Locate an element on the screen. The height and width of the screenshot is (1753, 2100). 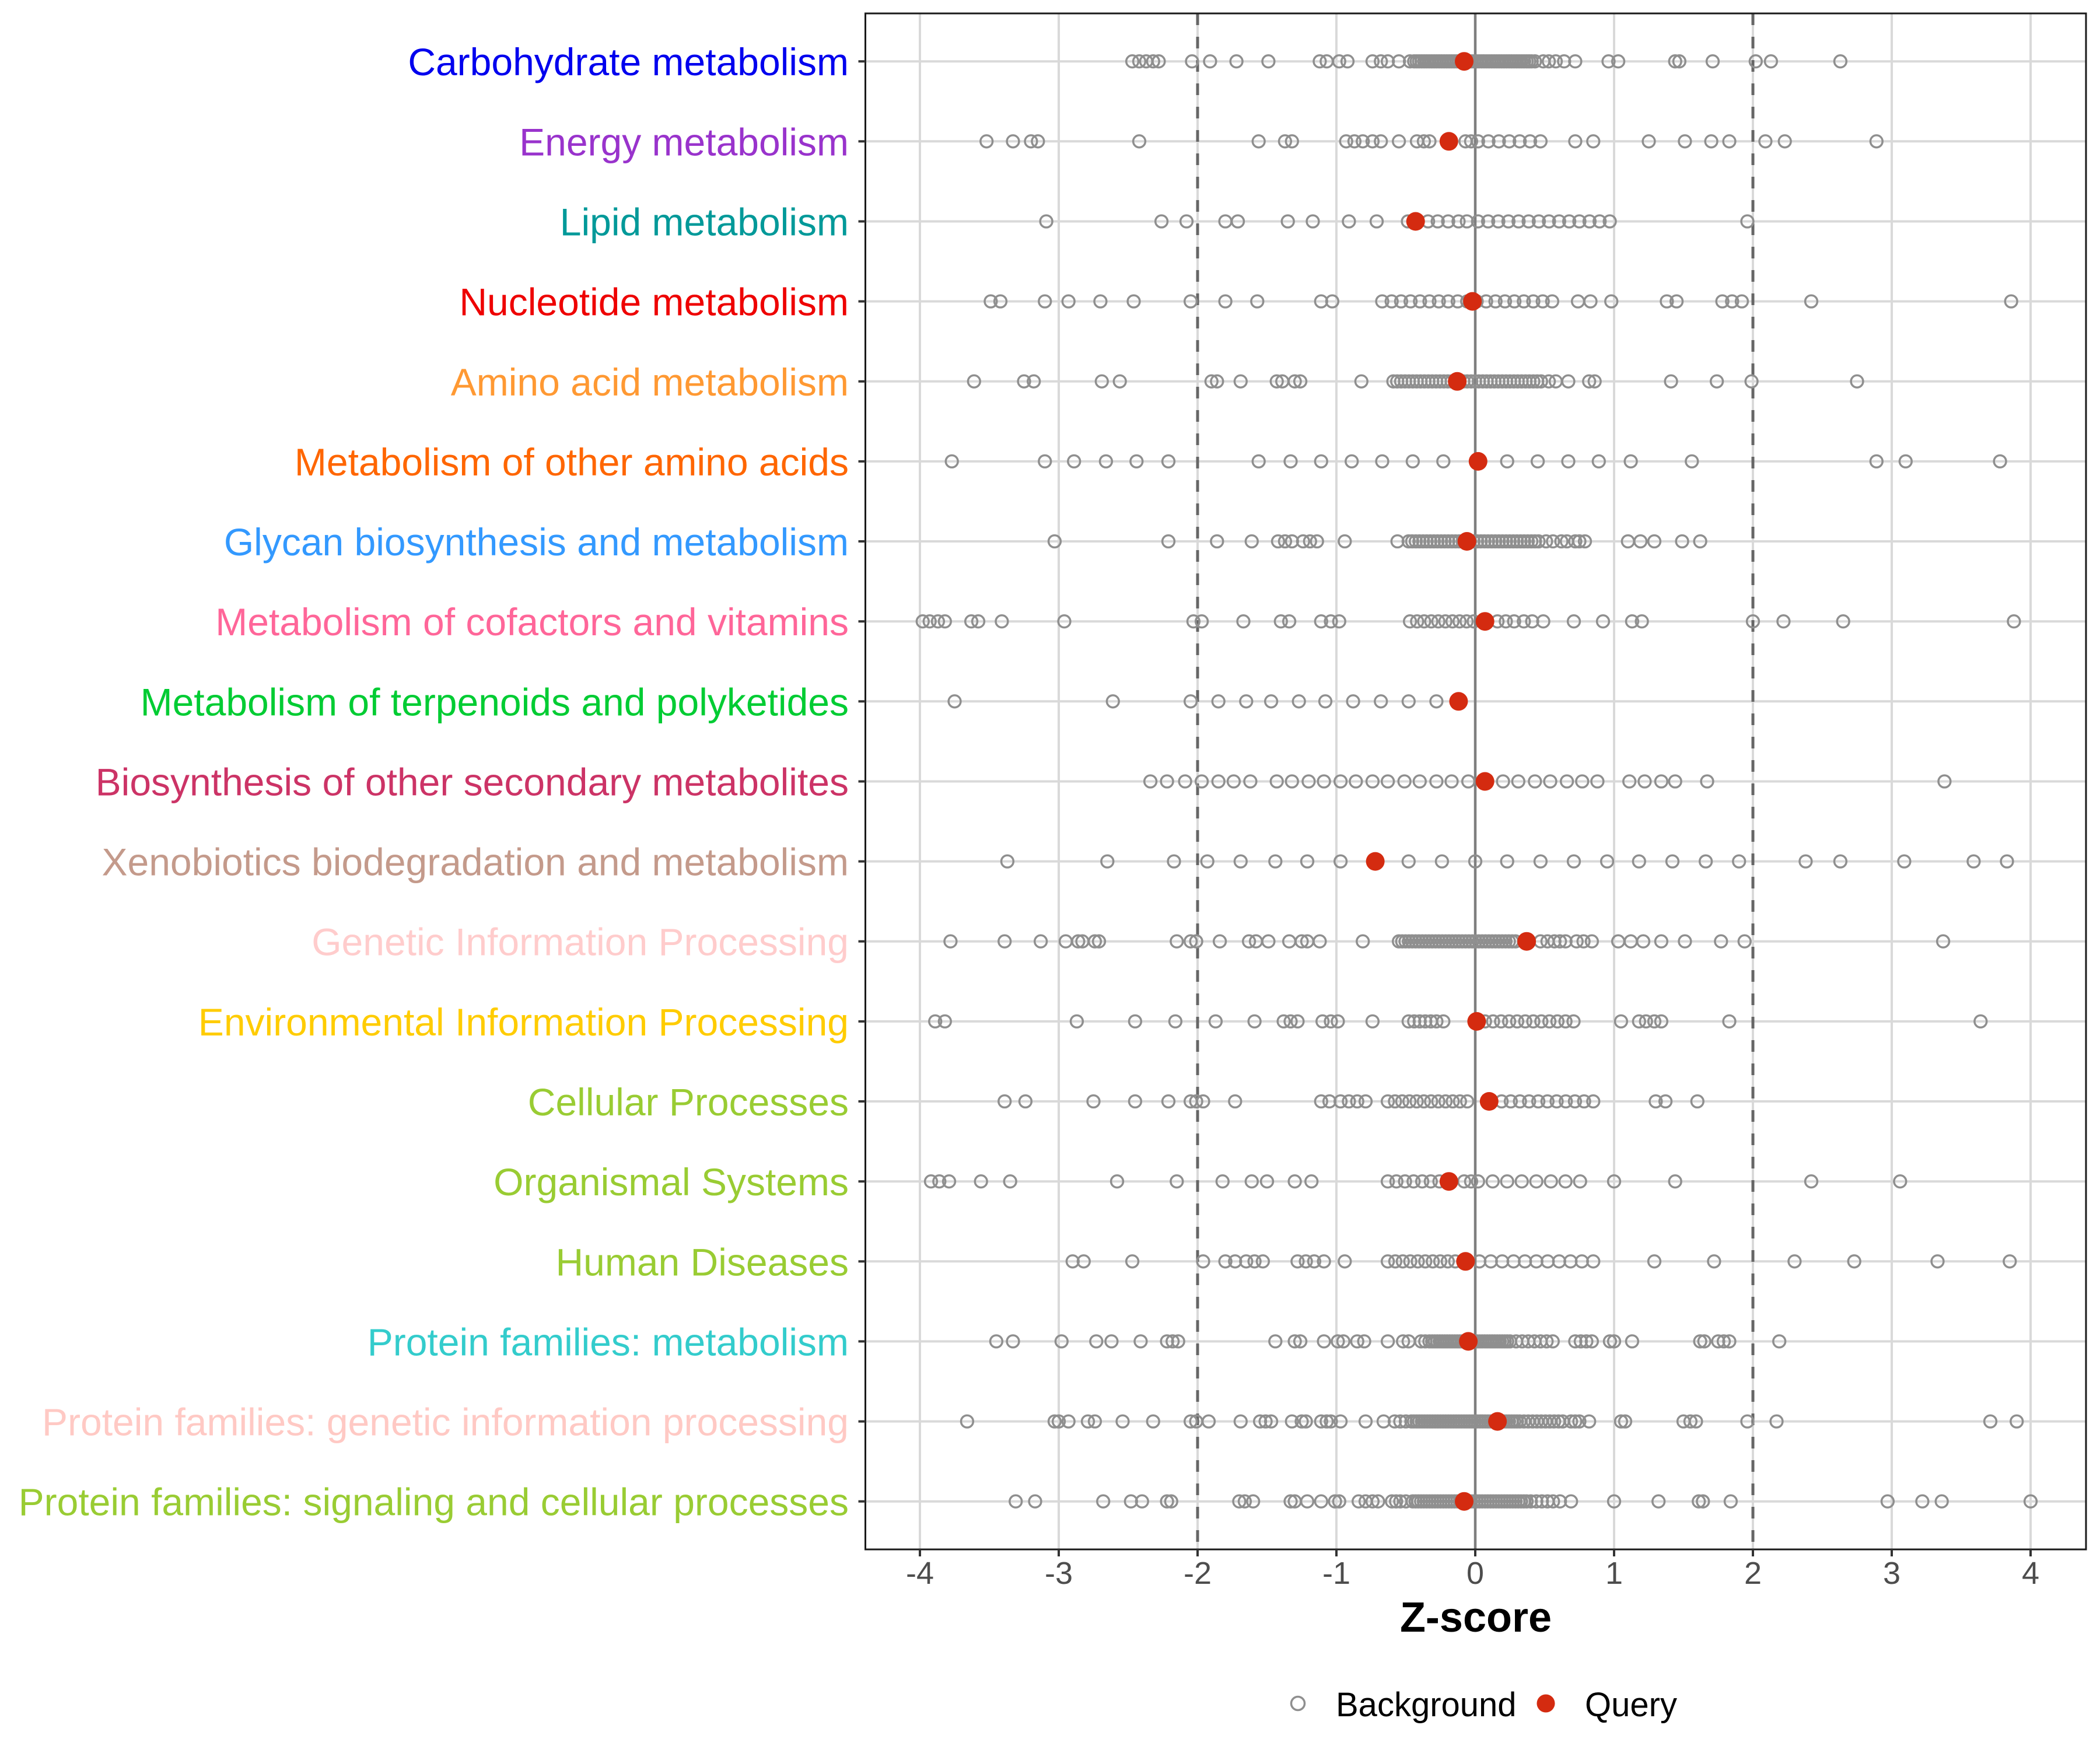
svg-text: Human Diseases is located at coordinates (702, 1261).